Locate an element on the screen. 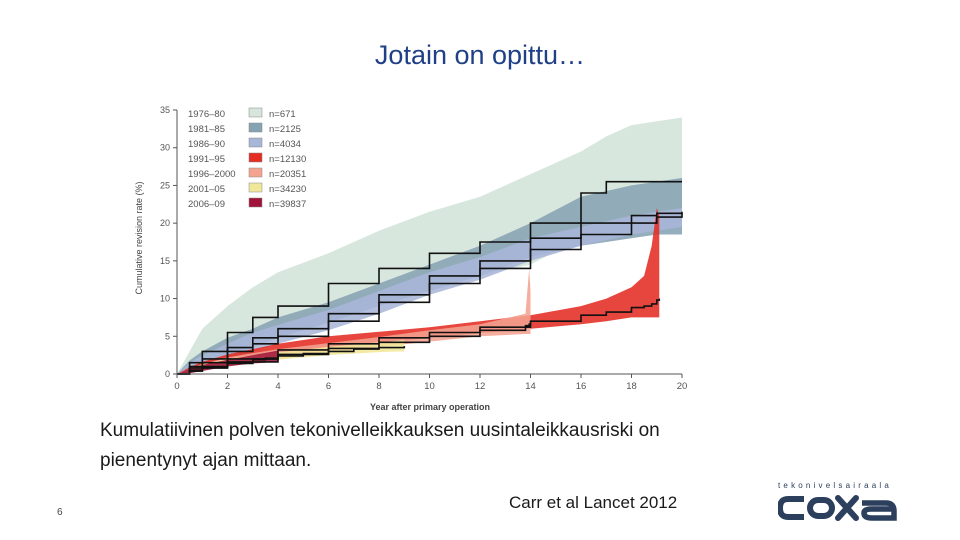  coxa-wordmark-icon is located at coordinates (837, 508).